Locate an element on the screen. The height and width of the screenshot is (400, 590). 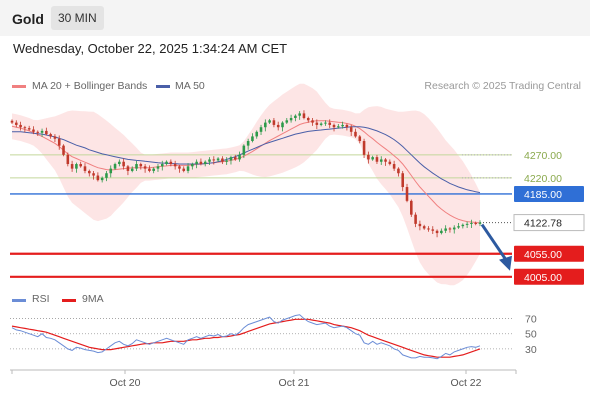
legend-9ma-swatch is located at coordinates (69, 300).